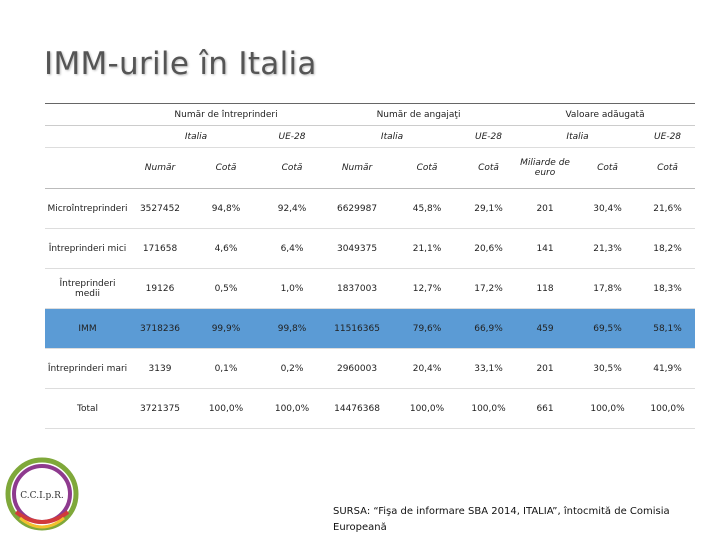  What do you see at coordinates (357, 328) in the screenshot?
I see `table-cell: 11516365` at bounding box center [357, 328].